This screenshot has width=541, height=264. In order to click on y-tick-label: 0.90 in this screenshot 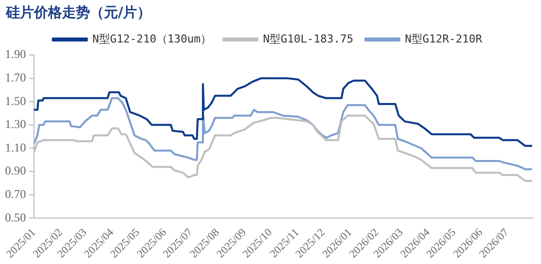, I will do `click(15, 171)`.